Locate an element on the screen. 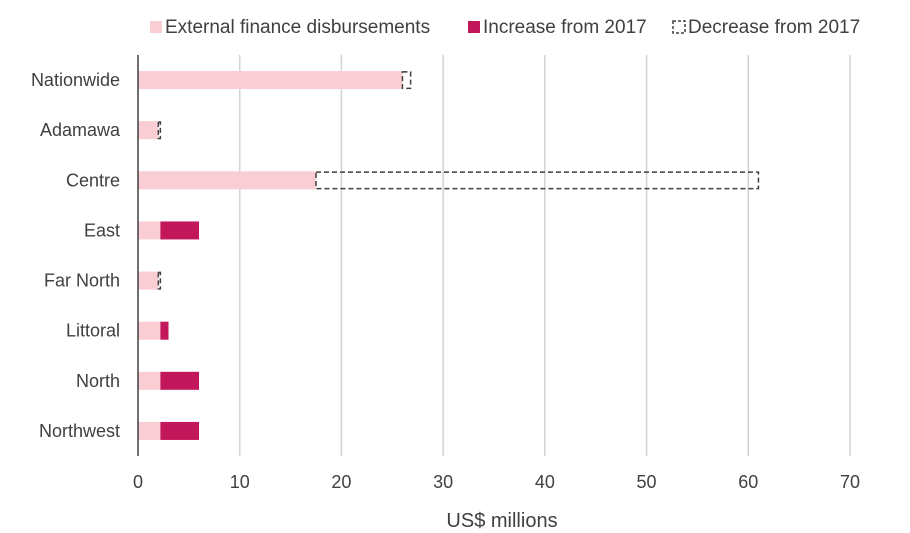  bar-increase-east is located at coordinates (180, 230).